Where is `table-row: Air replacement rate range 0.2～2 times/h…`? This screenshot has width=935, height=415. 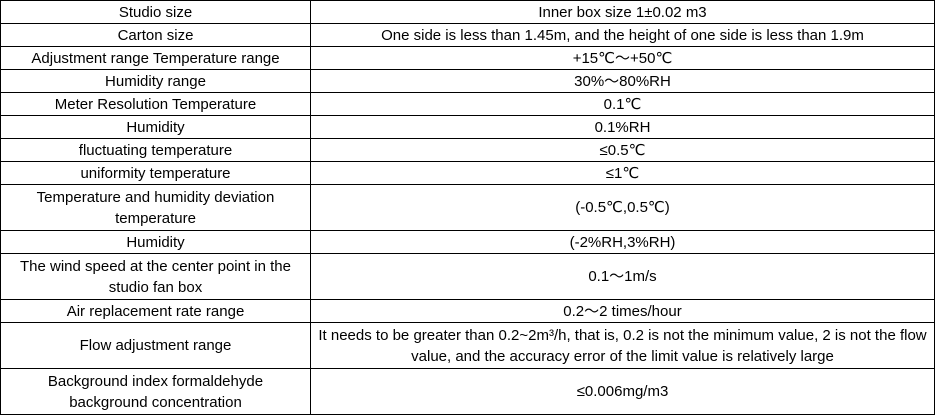
table-row: Air replacement rate range 0.2～2 times/h… is located at coordinates (467, 311).